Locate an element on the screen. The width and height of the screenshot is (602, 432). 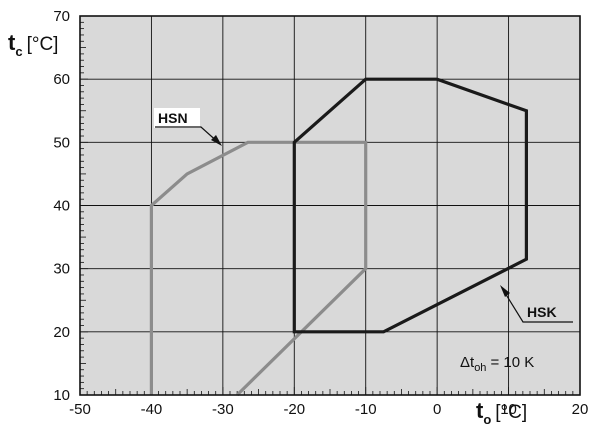
y-tick-label: 60 is located at coordinates (61, 79).